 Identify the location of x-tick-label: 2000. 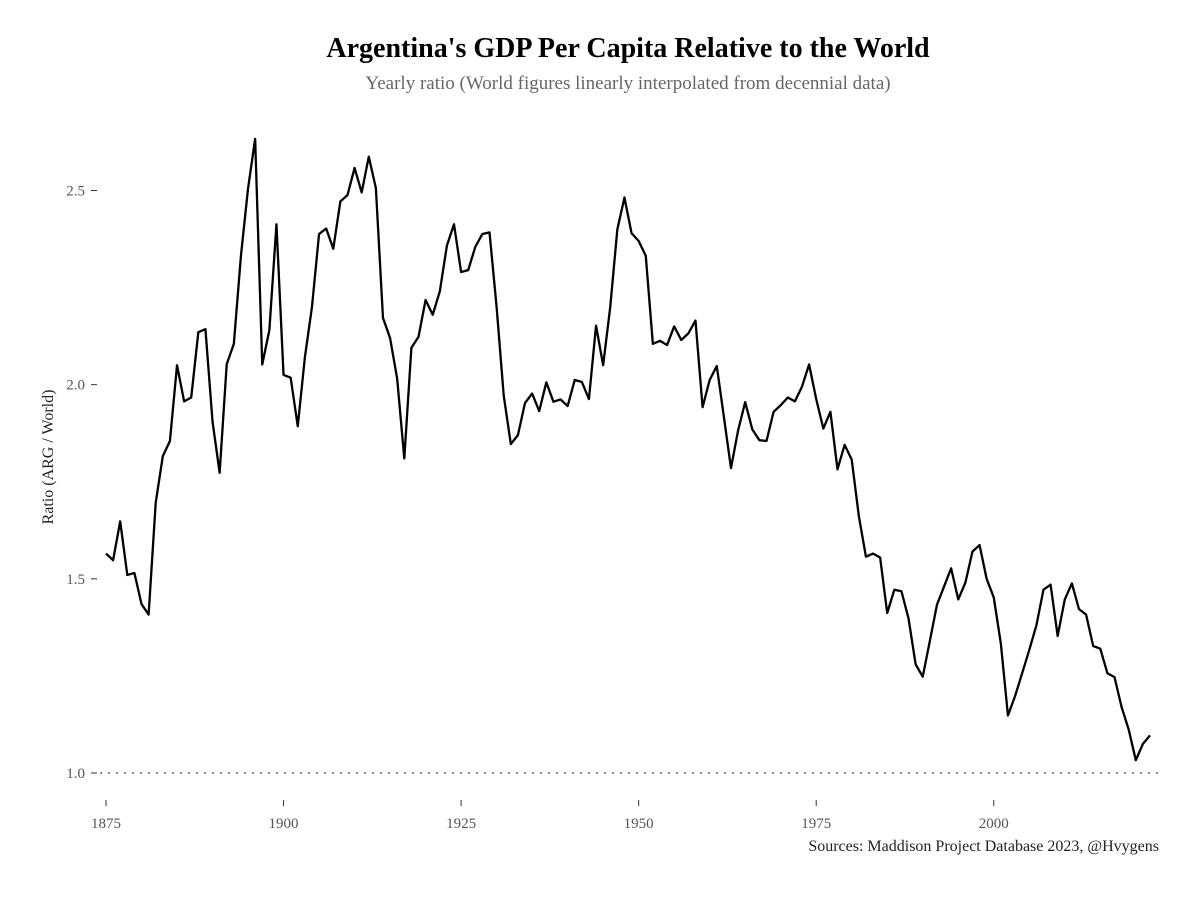
(994, 824).